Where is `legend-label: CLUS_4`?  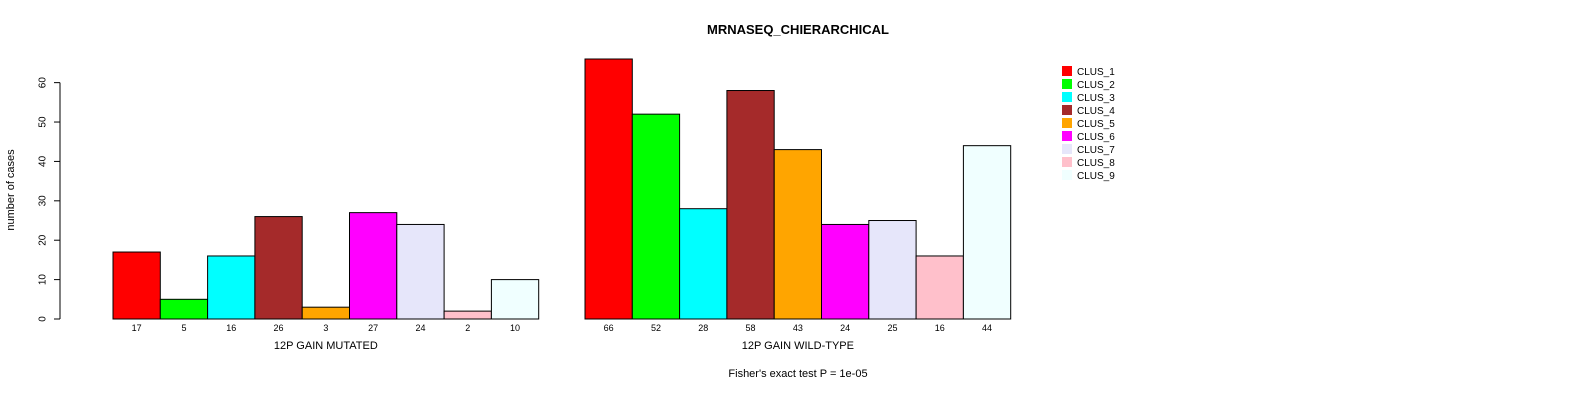
legend-label: CLUS_4 is located at coordinates (1096, 111).